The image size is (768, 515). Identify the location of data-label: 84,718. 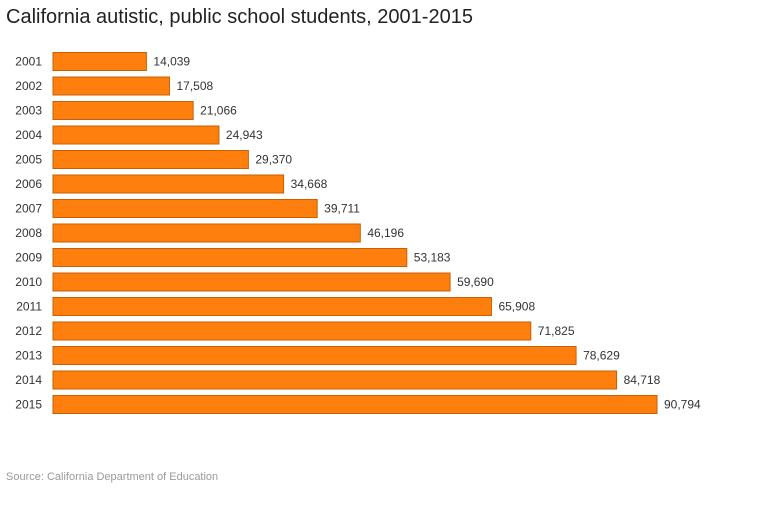
(642, 380).